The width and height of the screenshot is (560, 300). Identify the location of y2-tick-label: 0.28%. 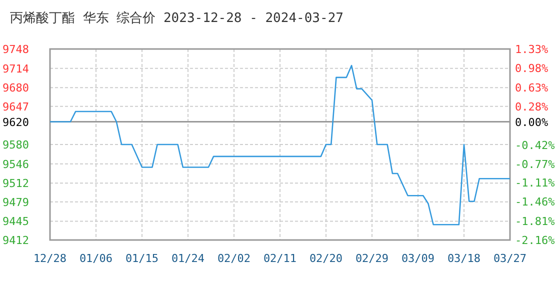
(531, 107).